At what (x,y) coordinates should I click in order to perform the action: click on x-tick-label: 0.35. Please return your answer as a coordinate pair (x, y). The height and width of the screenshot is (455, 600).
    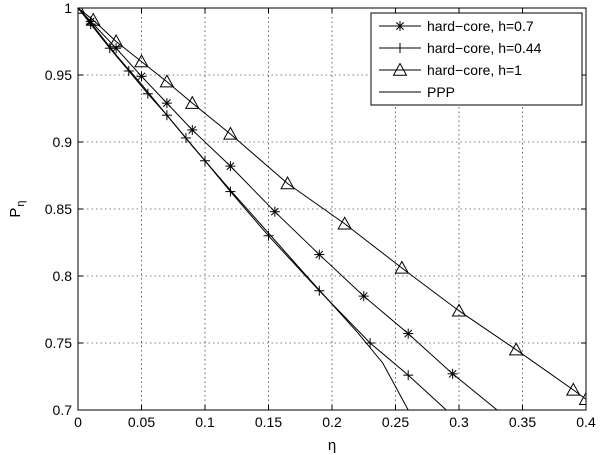
    Looking at the image, I should click on (522, 422).